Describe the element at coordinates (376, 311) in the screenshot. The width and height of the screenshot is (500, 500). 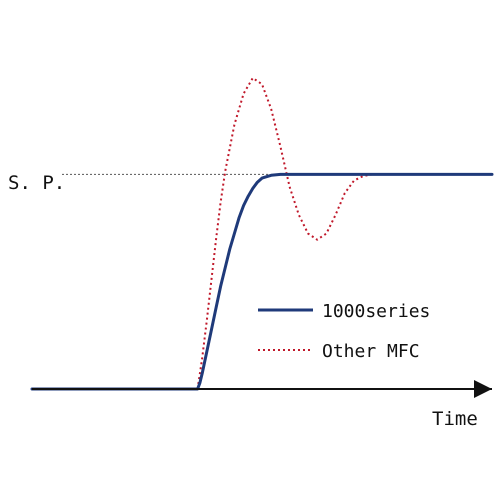
I see `legend-label-1000series: 1000series` at that location.